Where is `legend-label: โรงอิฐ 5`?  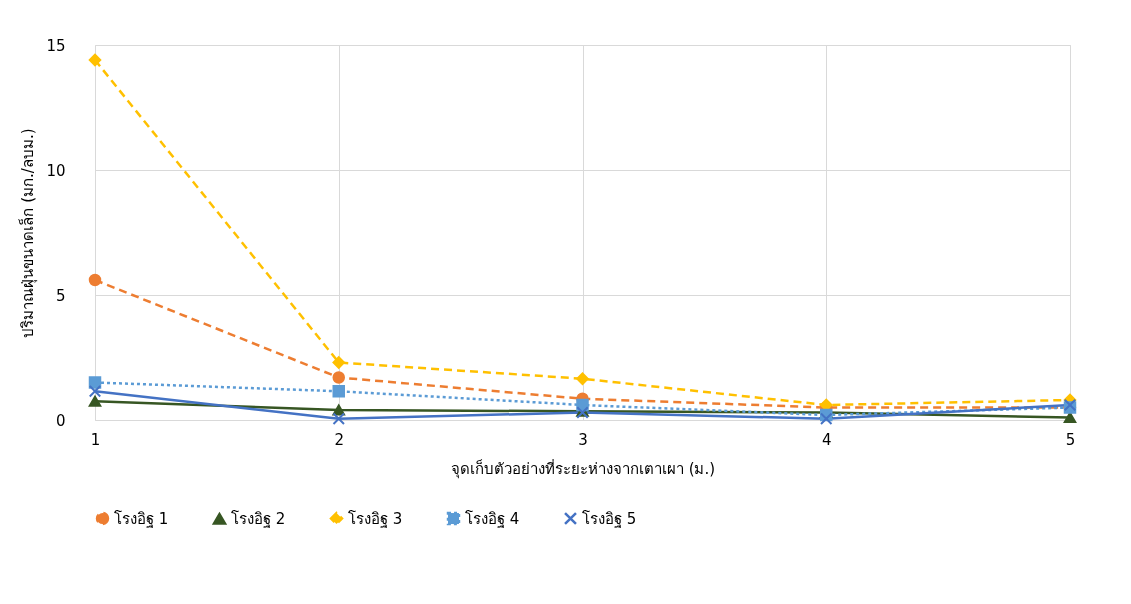 legend-label: โรงอิฐ 5 is located at coordinates (609, 518).